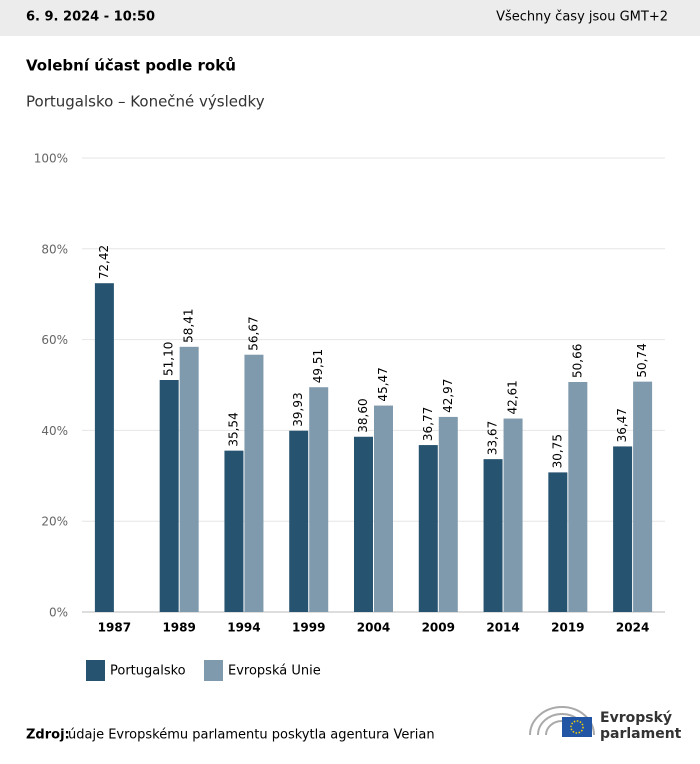 The height and width of the screenshot is (764, 700). What do you see at coordinates (189, 325) in the screenshot?
I see `value-label: 58,41` at bounding box center [189, 325].